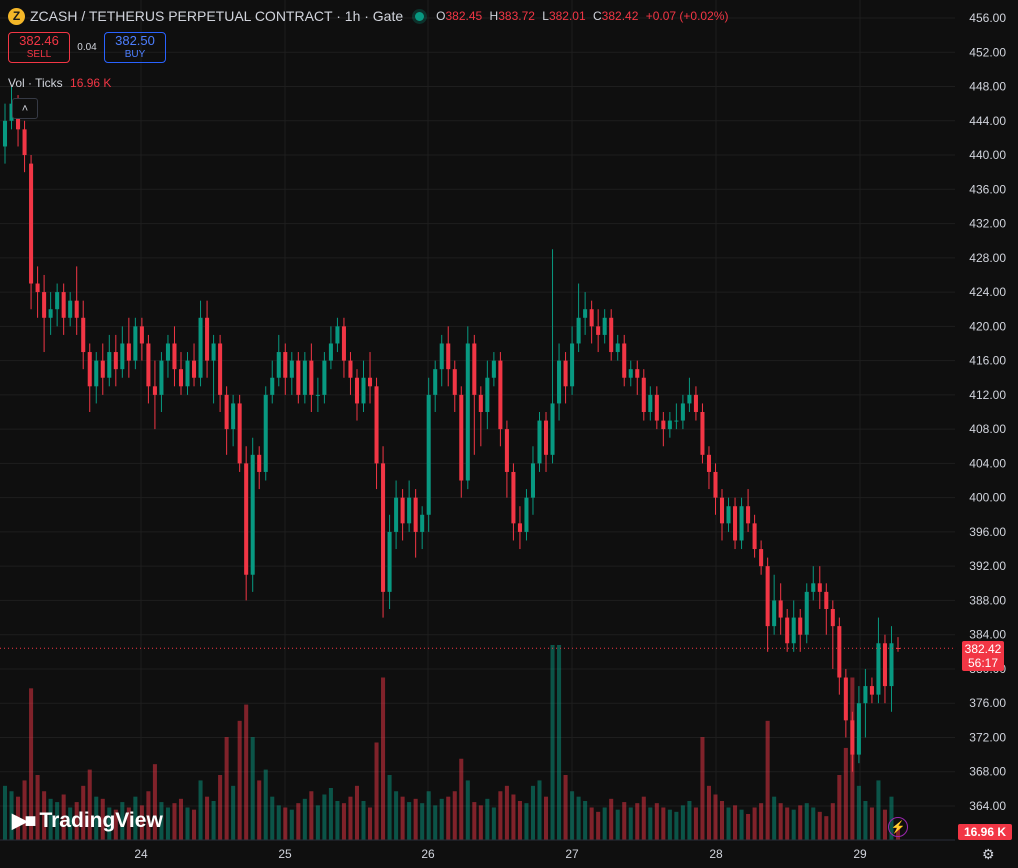 The image size is (1018, 868). I want to click on settings-gear-icon: ⚙, so click(988, 854).